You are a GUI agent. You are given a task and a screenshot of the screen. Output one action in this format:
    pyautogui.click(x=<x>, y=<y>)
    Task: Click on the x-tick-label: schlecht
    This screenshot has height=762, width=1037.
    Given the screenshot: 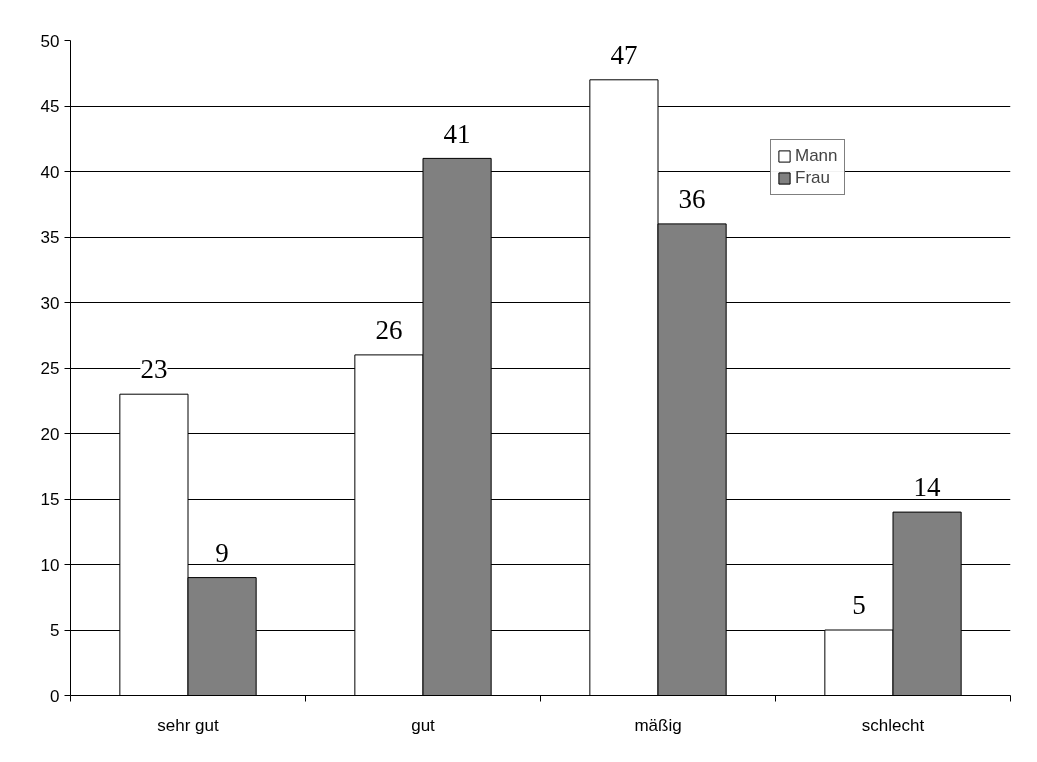 What is the action you would take?
    pyautogui.click(x=893, y=725)
    